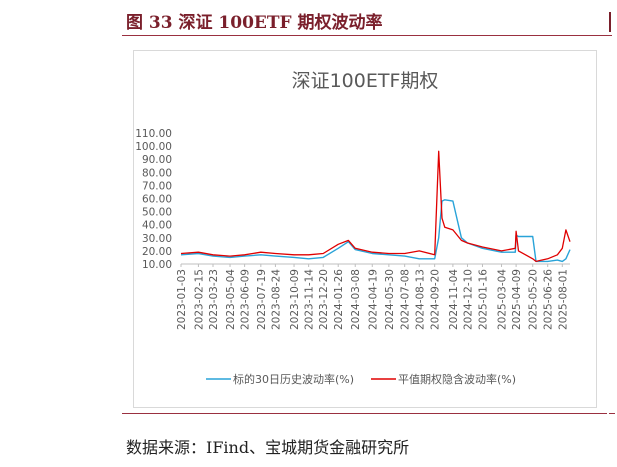 The height and width of the screenshot is (467, 617). I want to click on y-tick-label: 110.00, so click(153, 134).